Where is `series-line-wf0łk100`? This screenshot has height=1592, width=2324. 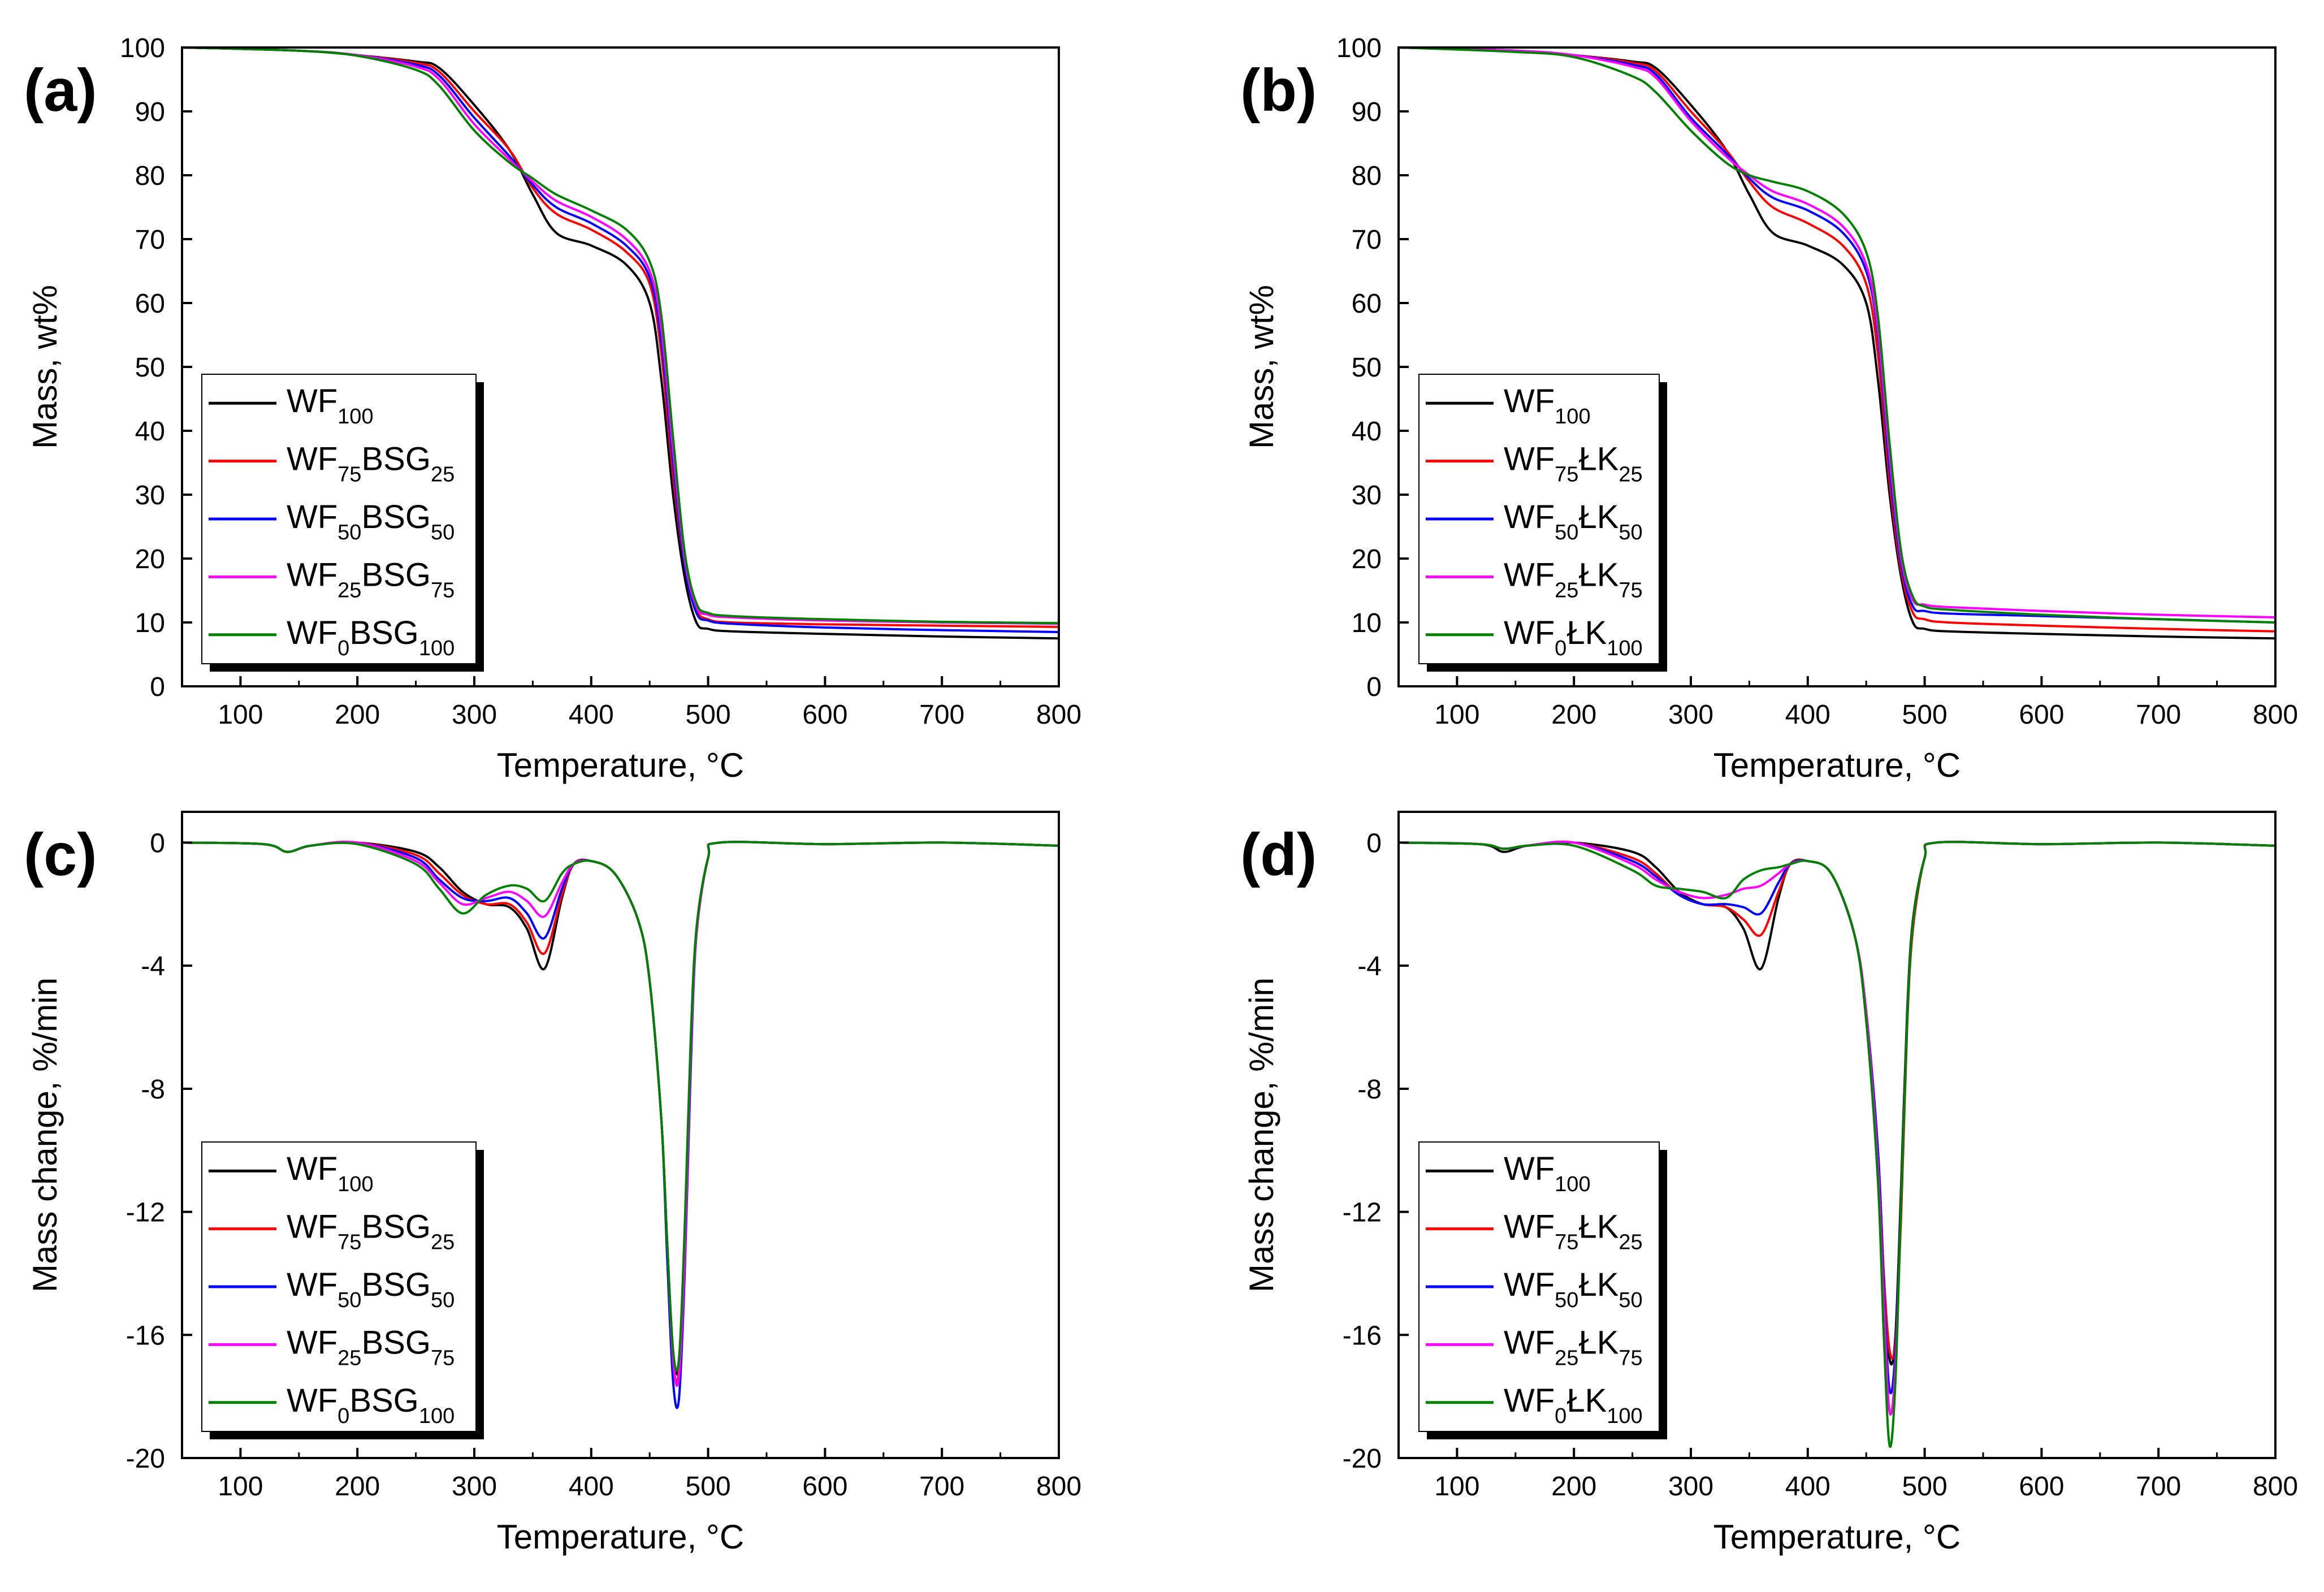 series-line-wf0łk100 is located at coordinates (1837, 336).